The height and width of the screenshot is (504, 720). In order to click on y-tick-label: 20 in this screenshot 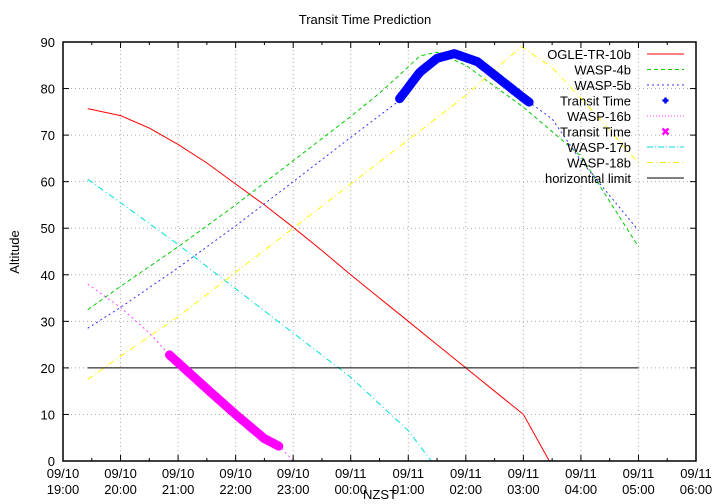, I will do `click(48, 368)`.